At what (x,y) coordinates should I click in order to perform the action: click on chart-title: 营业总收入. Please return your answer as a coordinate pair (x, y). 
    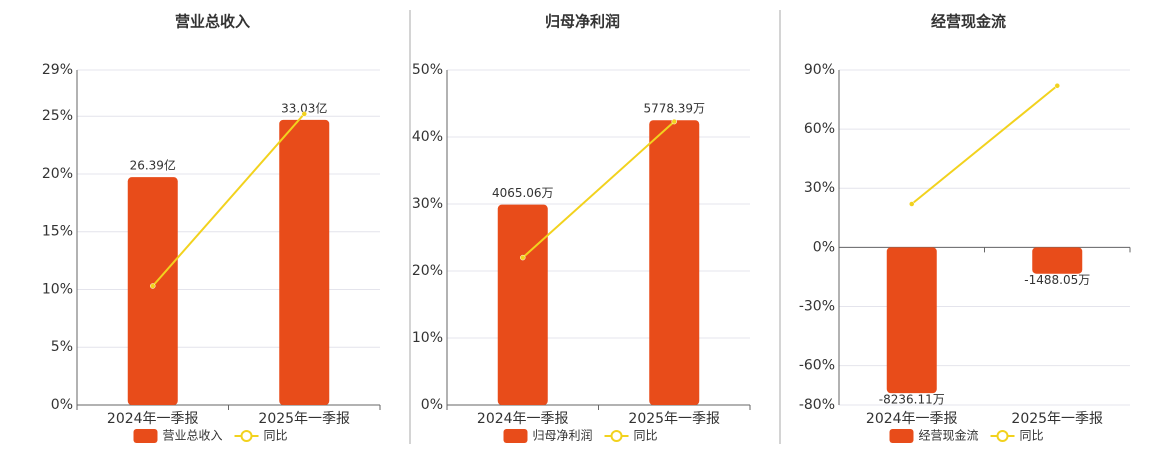
    Looking at the image, I should click on (212, 22).